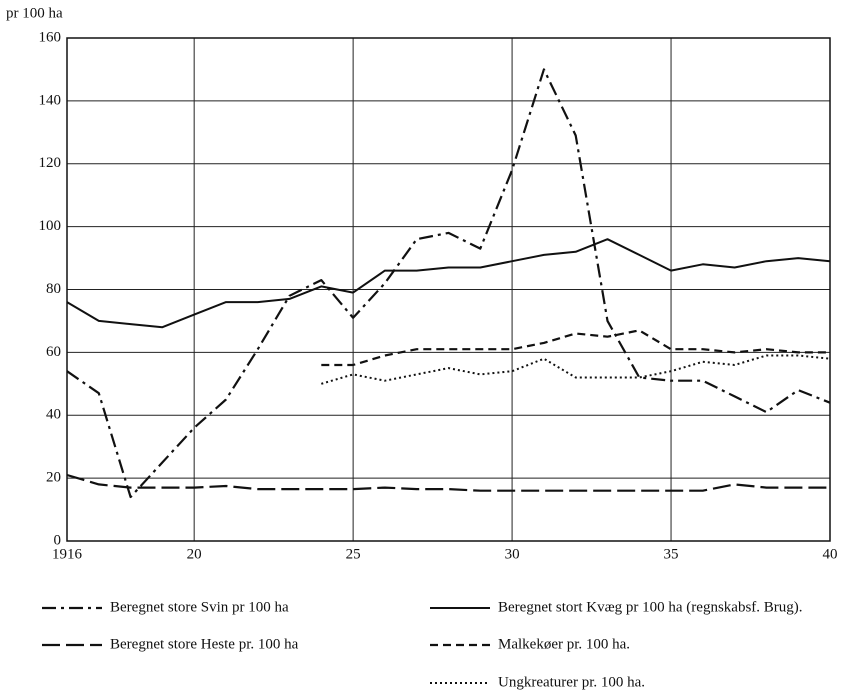 The width and height of the screenshot is (855, 692). Describe the element at coordinates (50, 226) in the screenshot. I see `y-tick-label: 100` at that location.